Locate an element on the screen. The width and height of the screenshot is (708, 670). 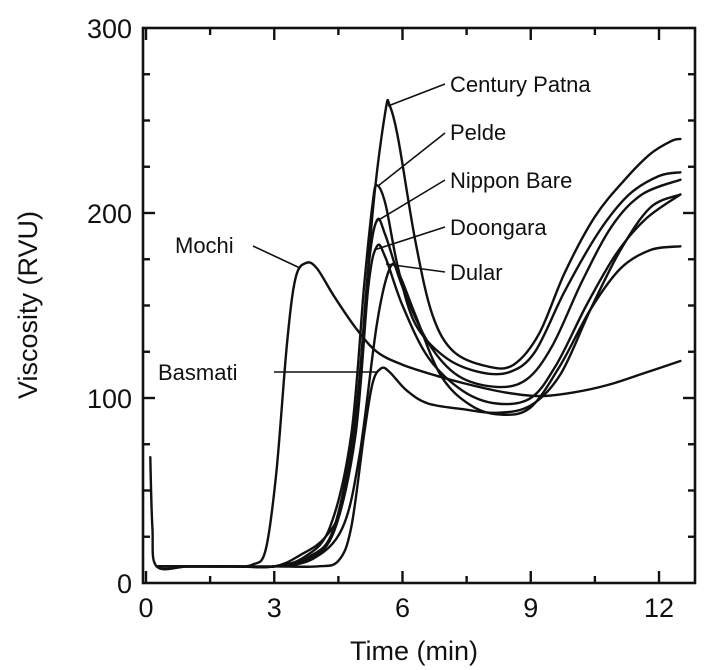
series-label-doongara: Doongara is located at coordinates (498, 227).